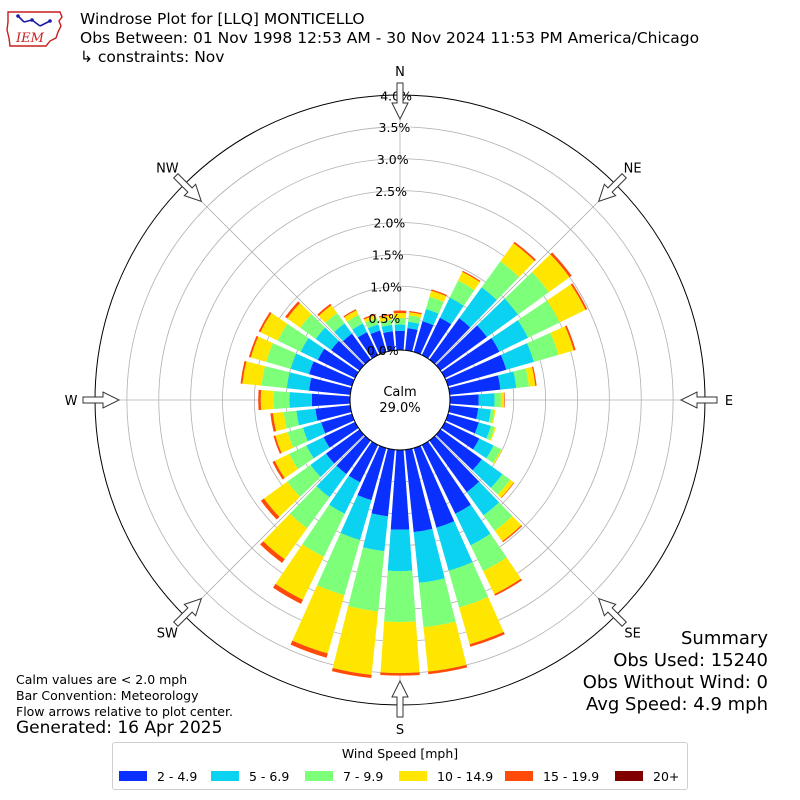  Describe the element at coordinates (388, 255) in the screenshot. I see `radial-tick-label: 1.5%` at that location.